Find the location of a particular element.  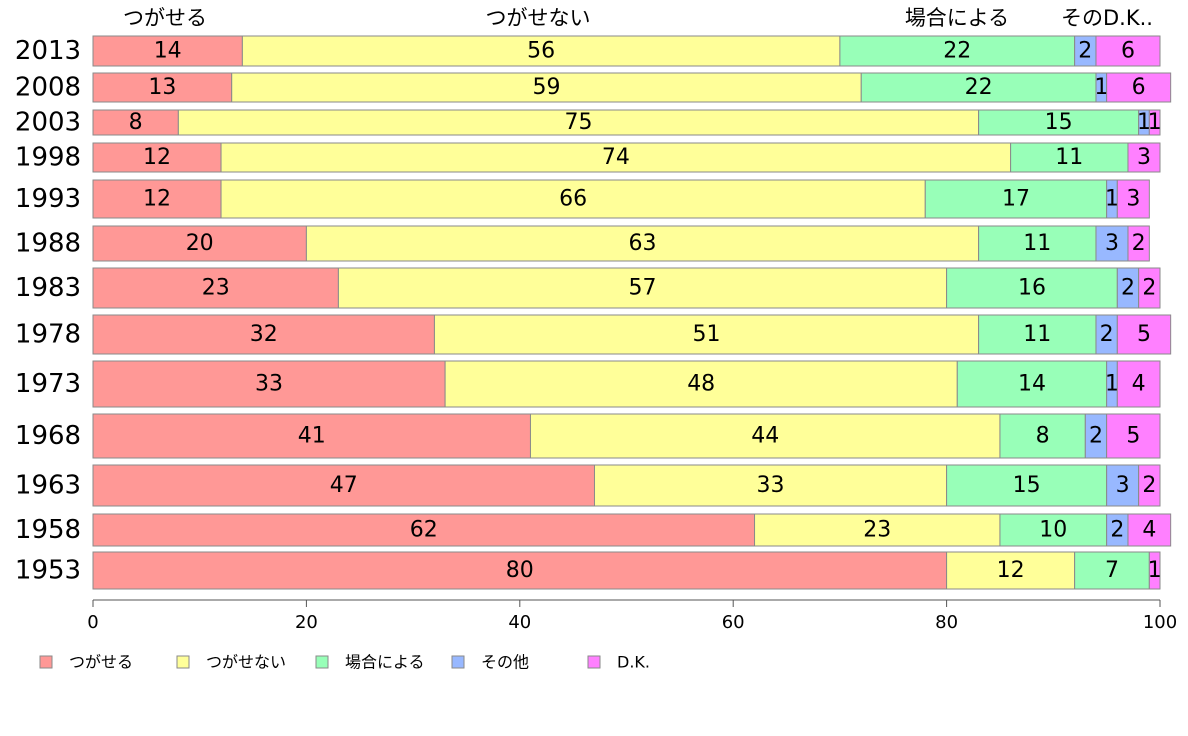

legend-item-series-0: つがせる is located at coordinates (86, 662).